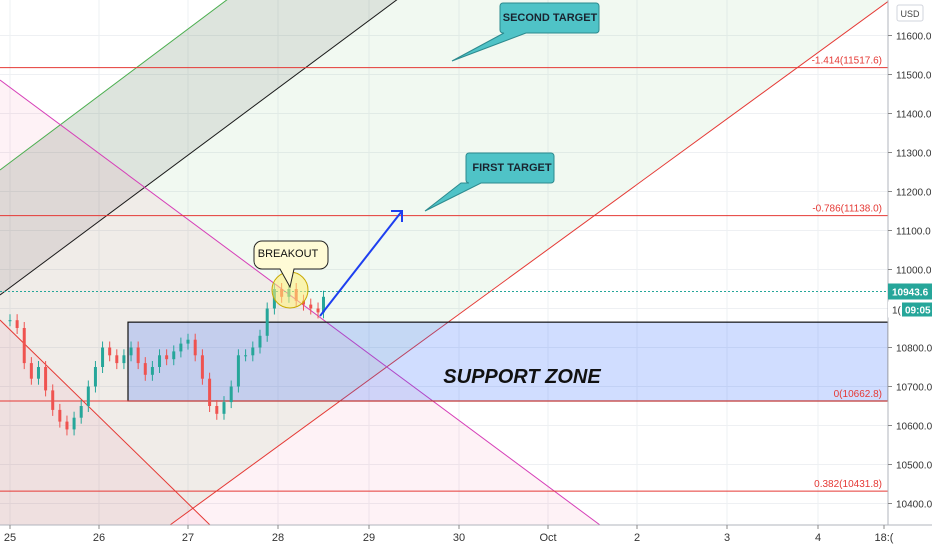 The image size is (932, 555). What do you see at coordinates (547, 538) in the screenshot?
I see `x-tick-label: Oct` at bounding box center [547, 538].